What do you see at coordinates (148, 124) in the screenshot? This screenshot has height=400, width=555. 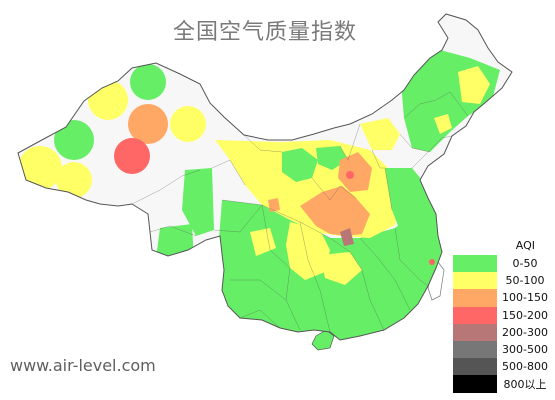 I see `xinjiang-orange-center` at bounding box center [148, 124].